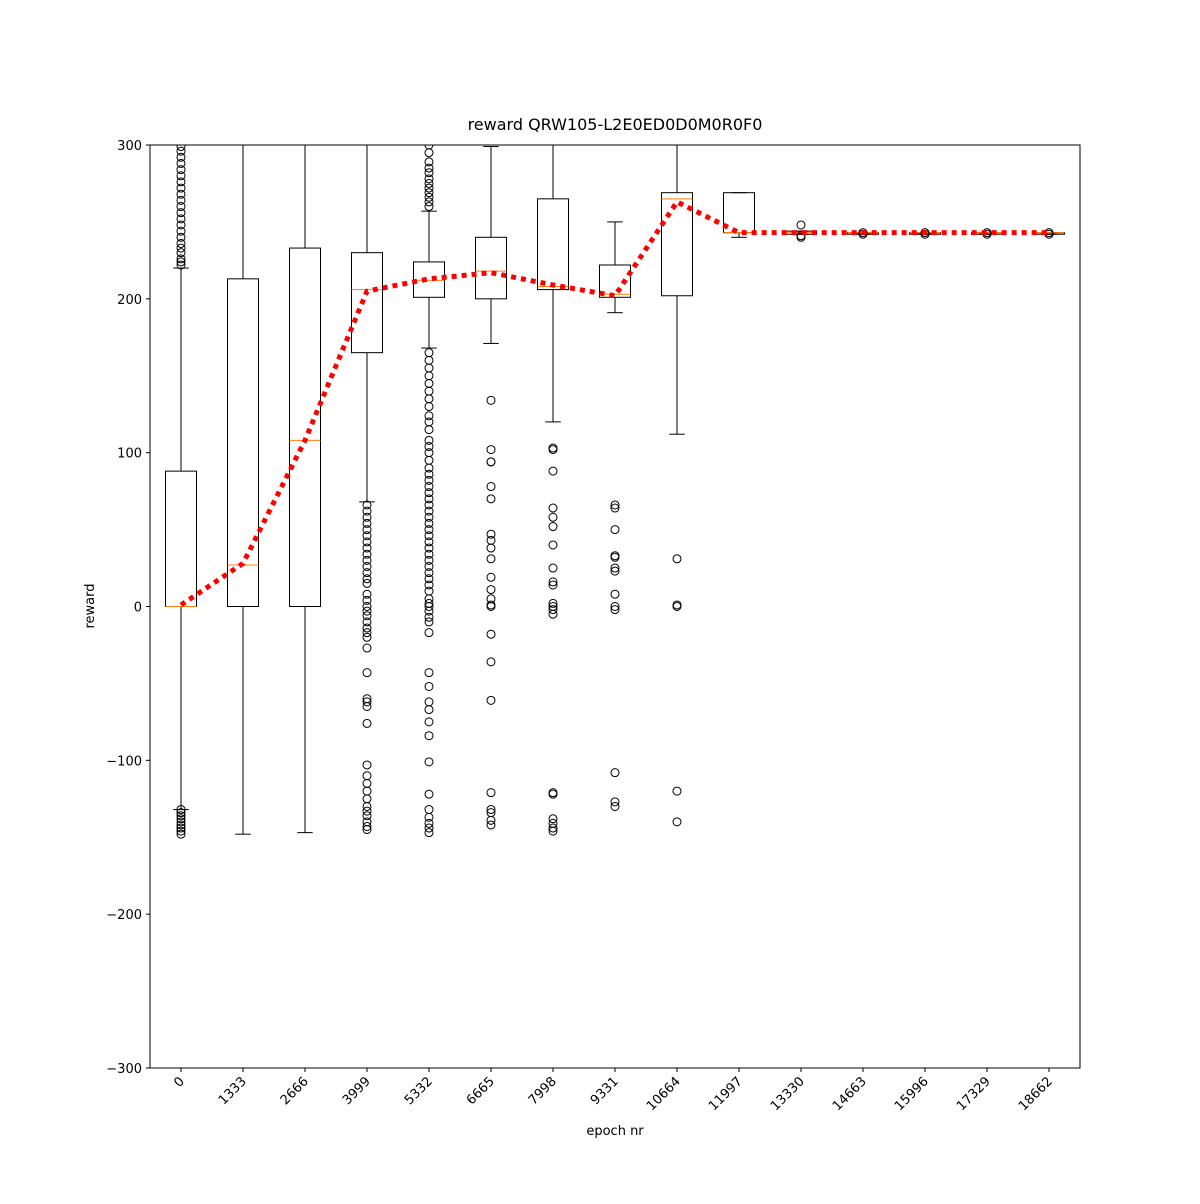 The height and width of the screenshot is (1204, 1200). I want to click on y-tick-label: −300, so click(124, 1069).